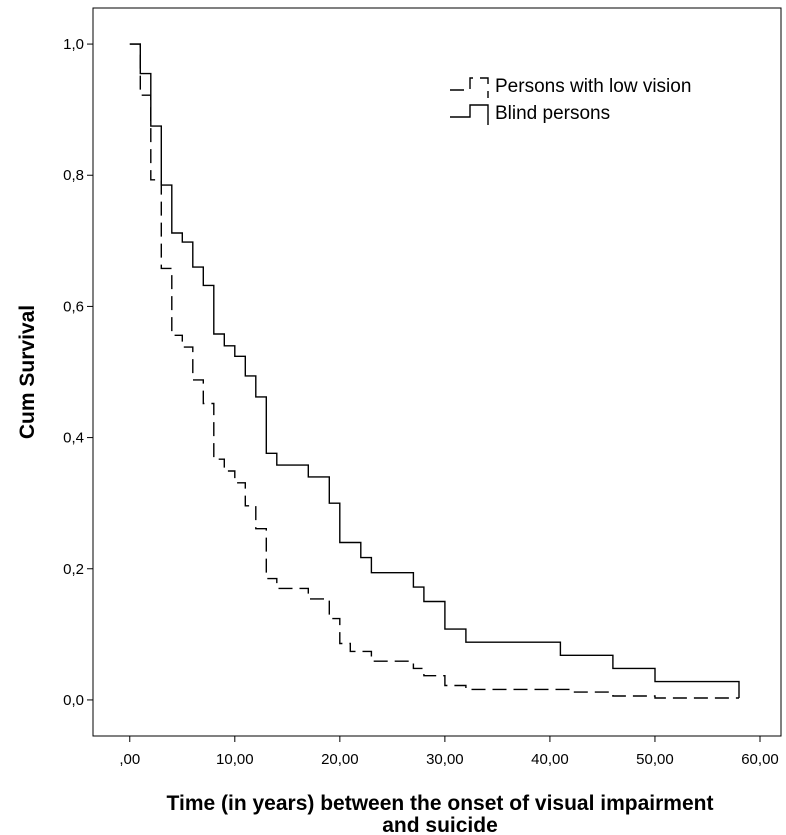 The height and width of the screenshot is (835, 786). What do you see at coordinates (129, 759) in the screenshot?
I see `x-tick-label: ,00` at bounding box center [129, 759].